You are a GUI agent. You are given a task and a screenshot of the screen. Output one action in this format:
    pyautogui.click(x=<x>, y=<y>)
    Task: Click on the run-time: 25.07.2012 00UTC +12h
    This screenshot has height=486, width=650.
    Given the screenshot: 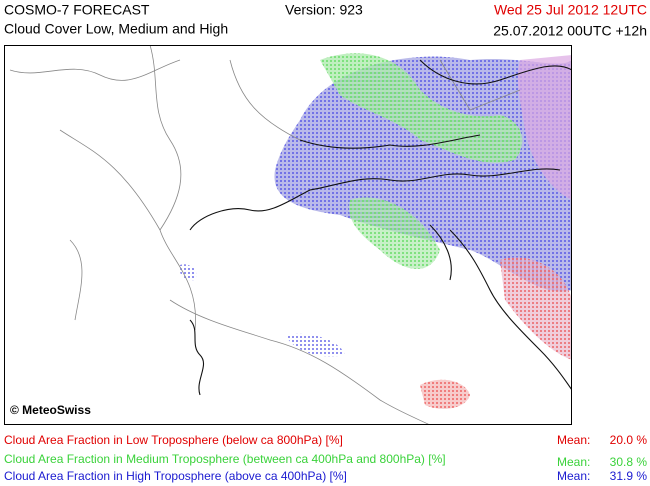 What is the action you would take?
    pyautogui.click(x=570, y=31)
    